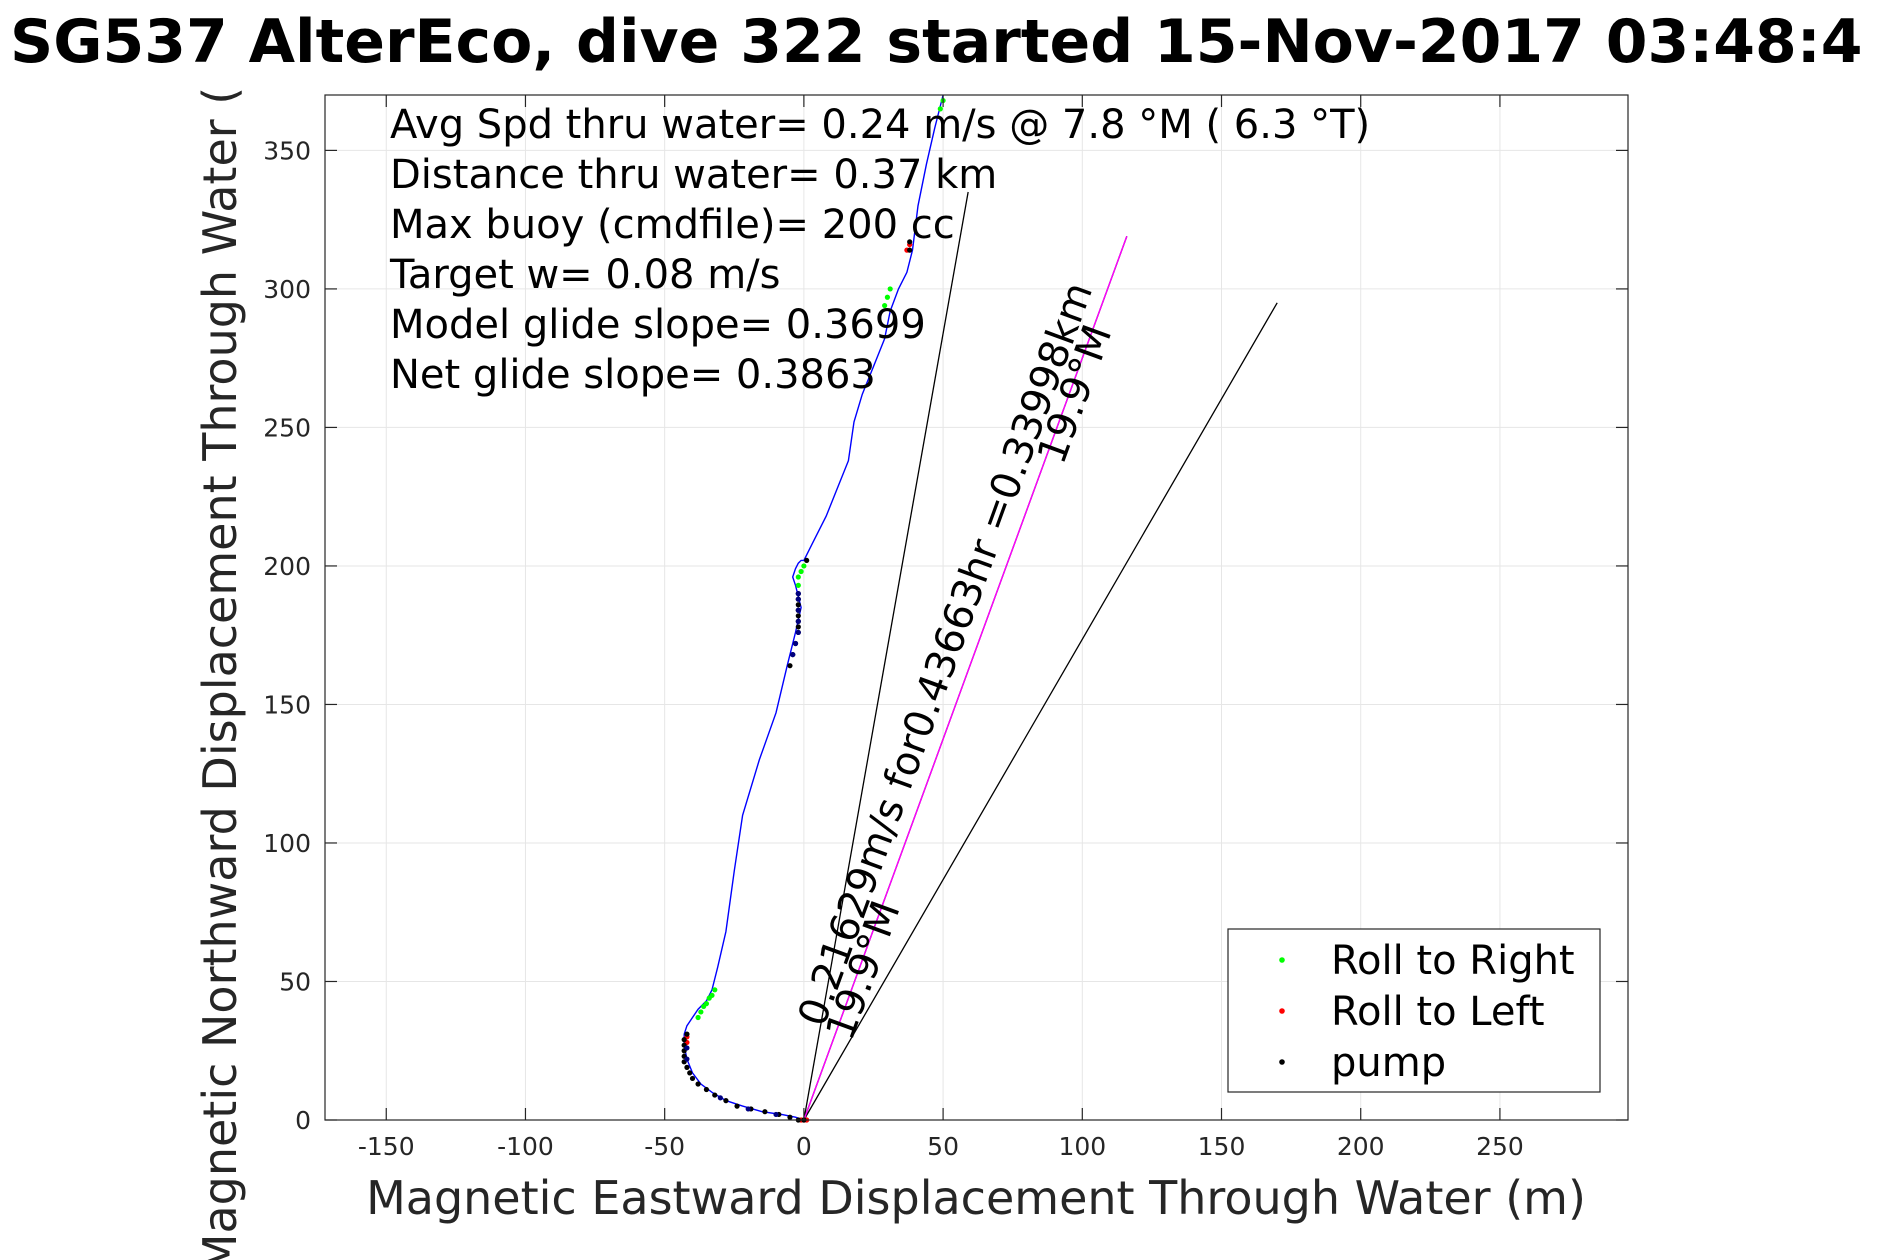  I want to click on x-tick-label: 50, so click(943, 1146).